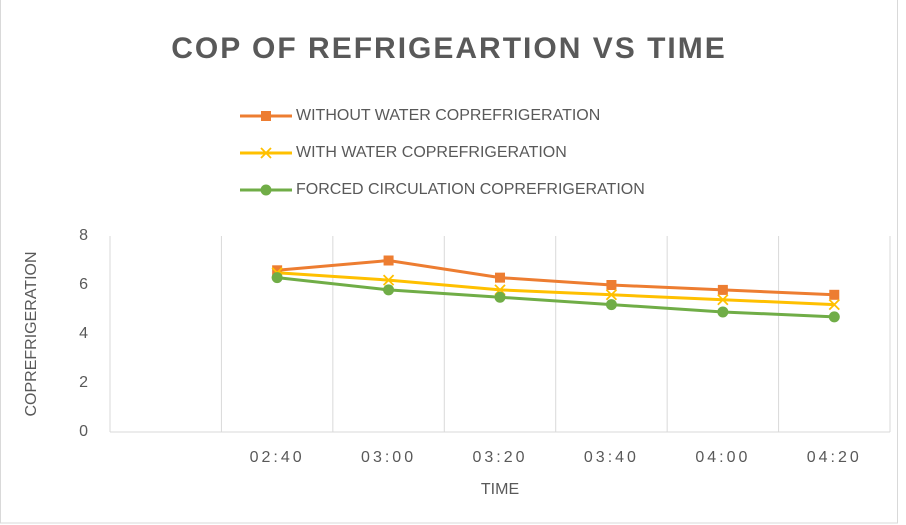  Describe the element at coordinates (83, 235) in the screenshot. I see `y-tick-label: 8` at that location.